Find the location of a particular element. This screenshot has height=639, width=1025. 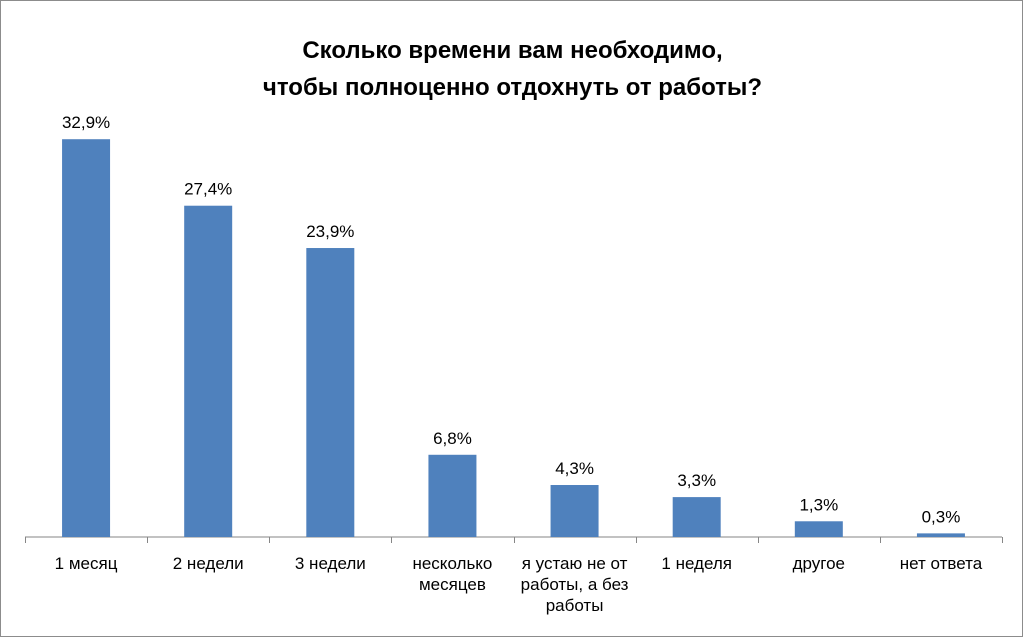

data-label: 32,9% is located at coordinates (86, 122).